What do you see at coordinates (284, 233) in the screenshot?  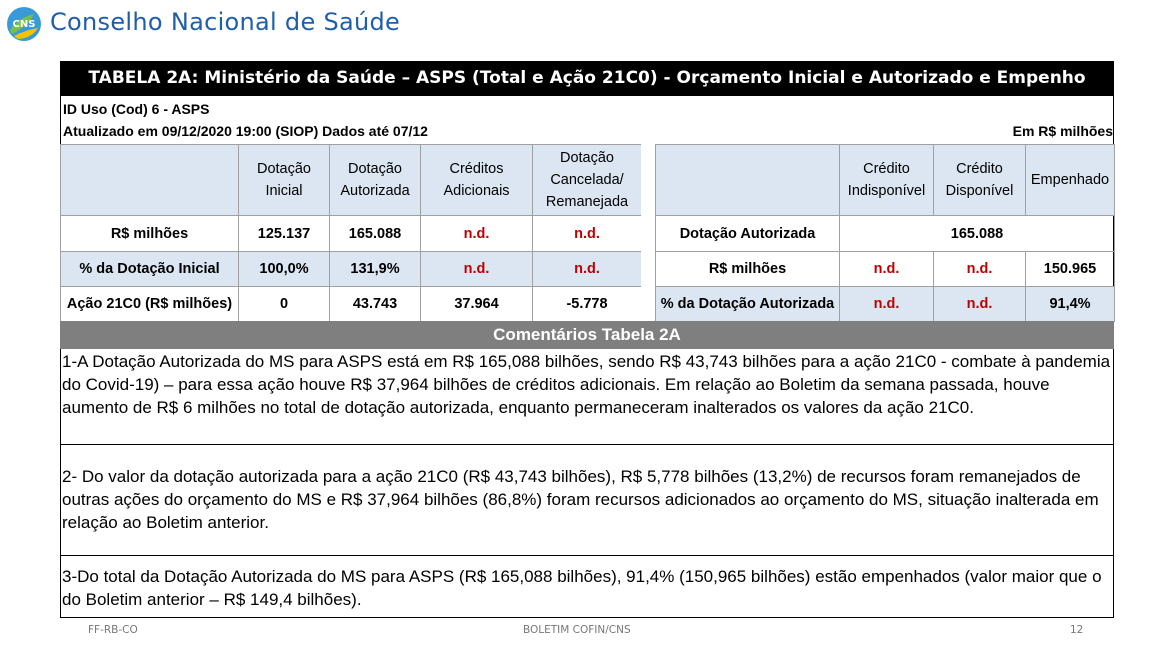 I see `table-cell: 125.137` at bounding box center [284, 233].